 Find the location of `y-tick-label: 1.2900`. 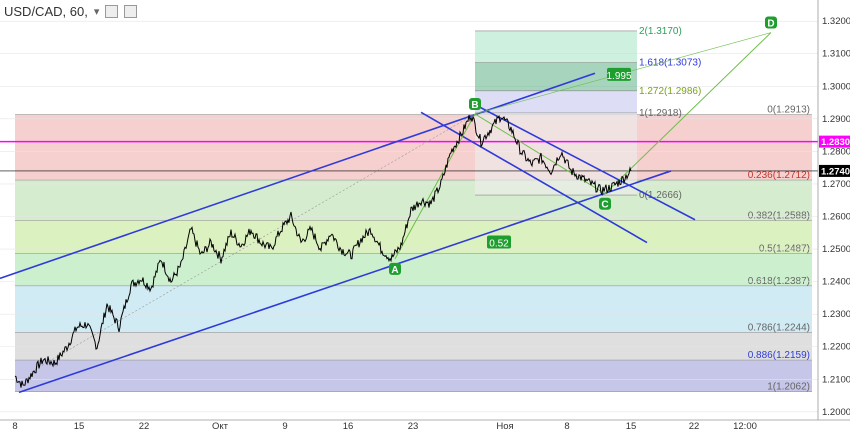

y-tick-label: 1.2900 is located at coordinates (836, 119).